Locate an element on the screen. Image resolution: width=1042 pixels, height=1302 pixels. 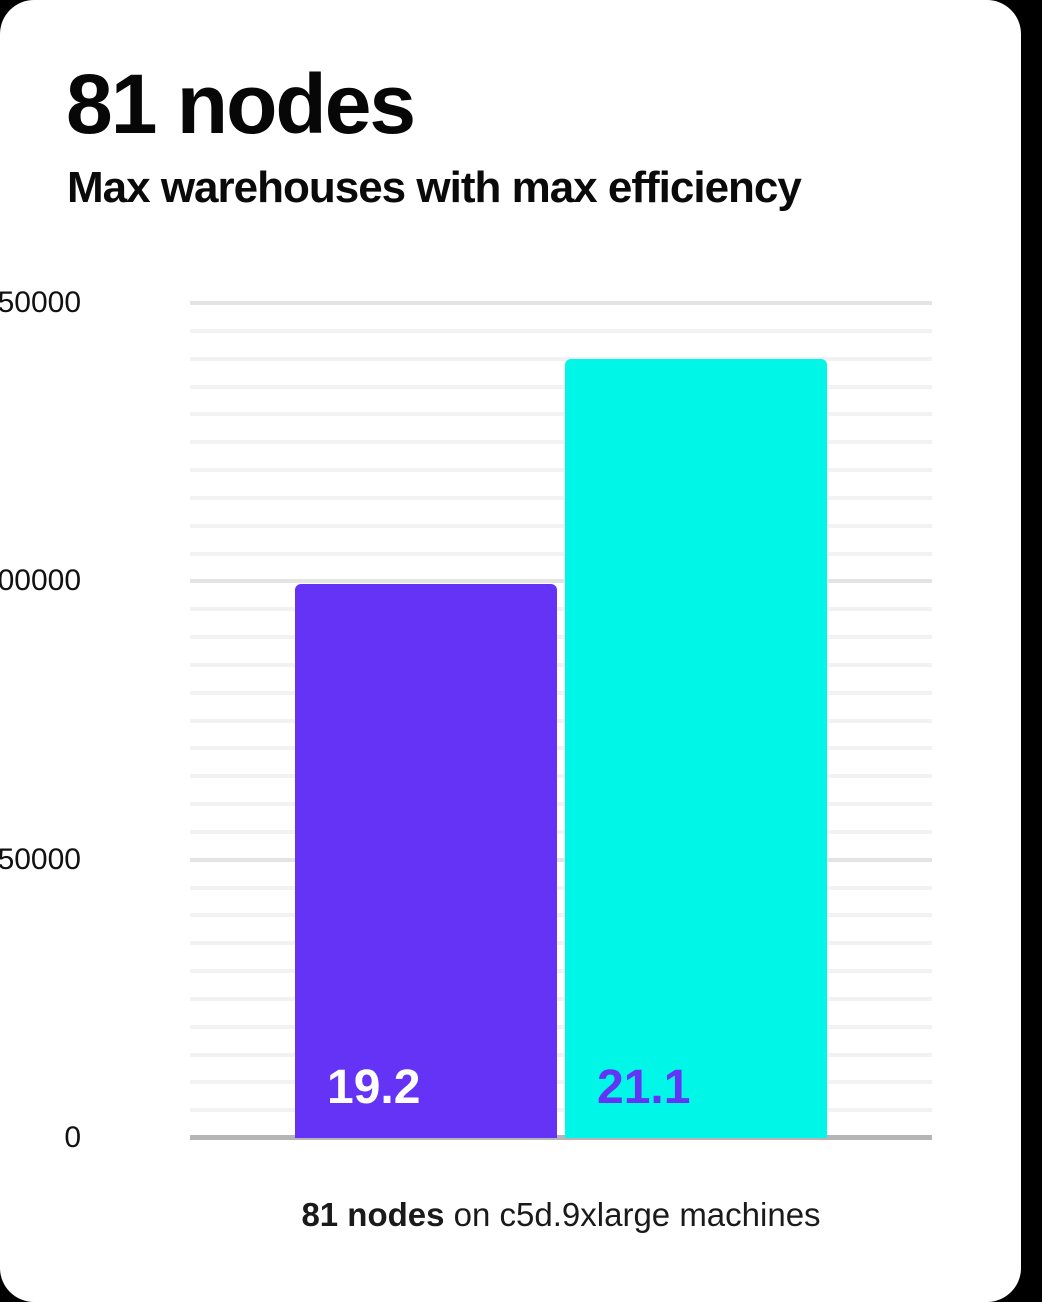
bar-1-value-label: 19.2 is located at coordinates (374, 1087).